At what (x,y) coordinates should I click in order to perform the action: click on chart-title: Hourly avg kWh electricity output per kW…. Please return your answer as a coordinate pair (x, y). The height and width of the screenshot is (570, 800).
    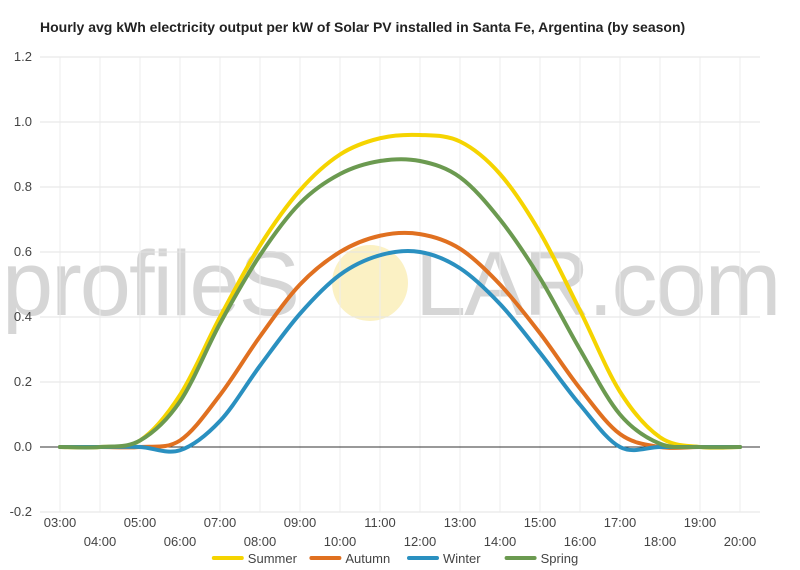
    Looking at the image, I should click on (362, 27).